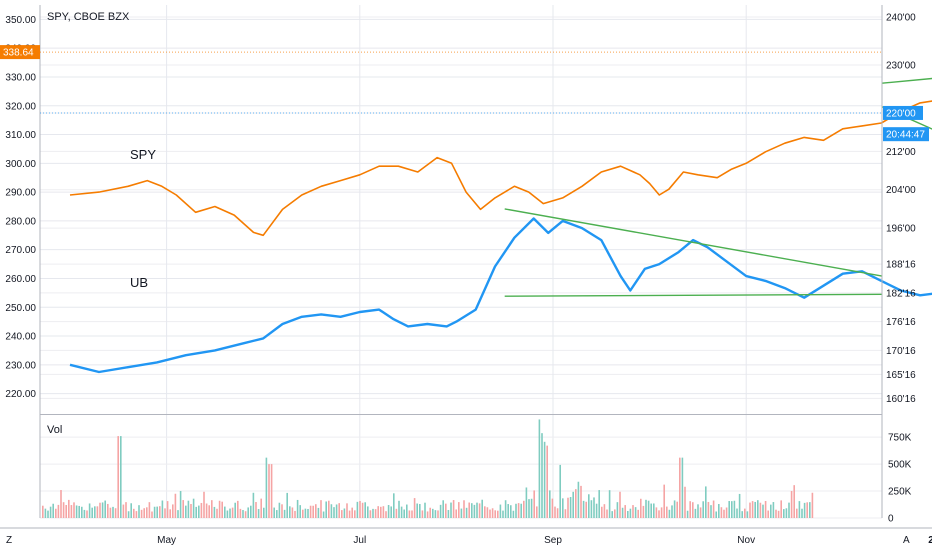 Image resolution: width=932 pixels, height=550 pixels. Describe the element at coordinates (20, 279) in the screenshot. I see `left-tick-label: 260.00` at that location.